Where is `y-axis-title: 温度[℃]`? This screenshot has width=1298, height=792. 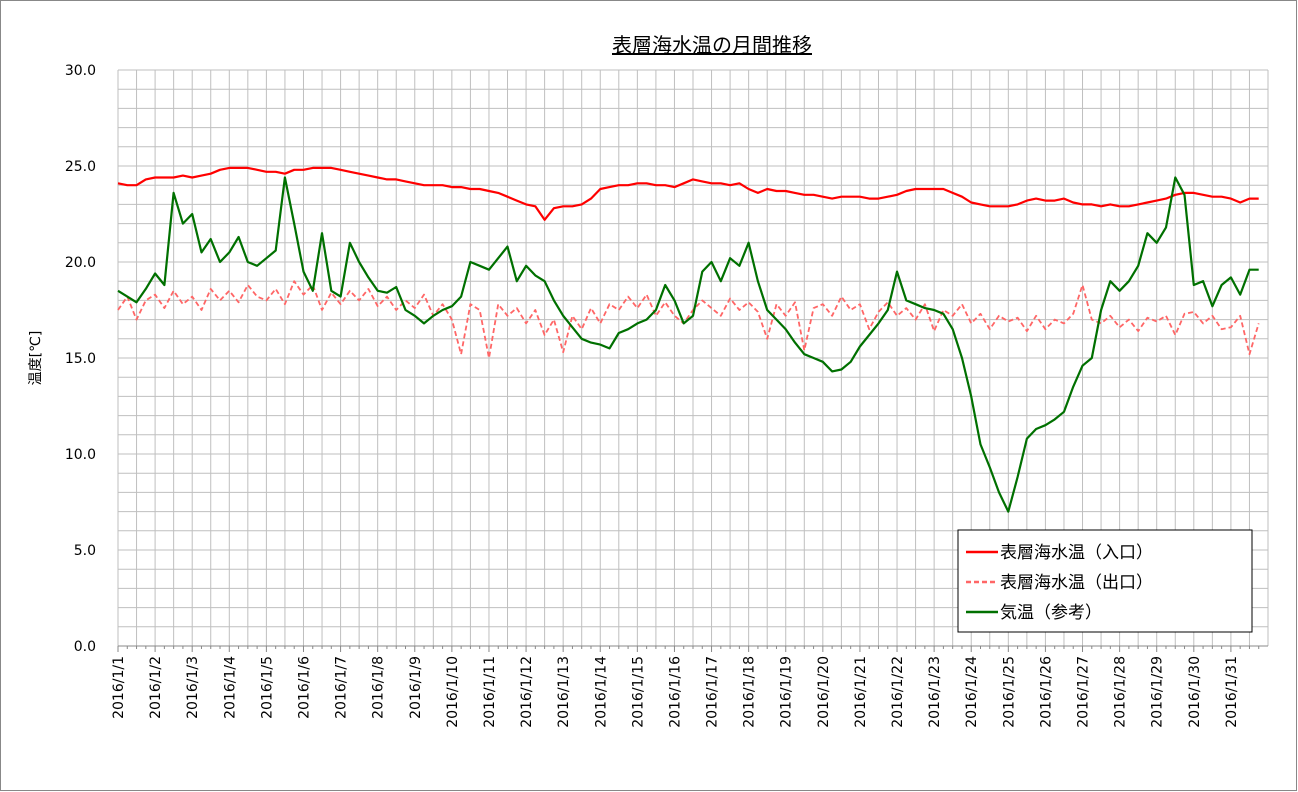 y-axis-title: 温度[℃] is located at coordinates (36, 358).